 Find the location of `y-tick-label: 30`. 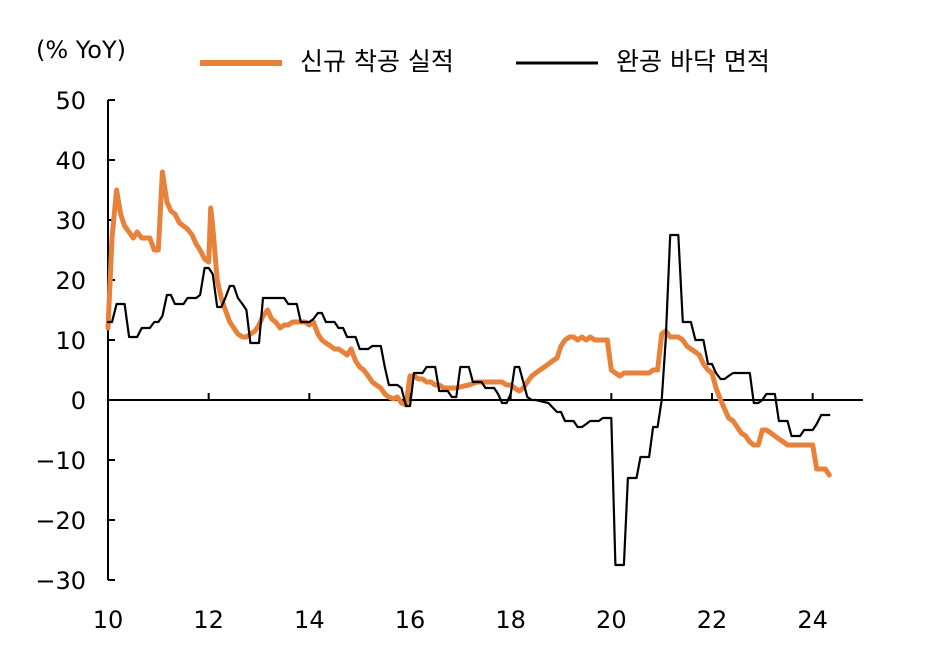

y-tick-label: 30 is located at coordinates (70, 221).